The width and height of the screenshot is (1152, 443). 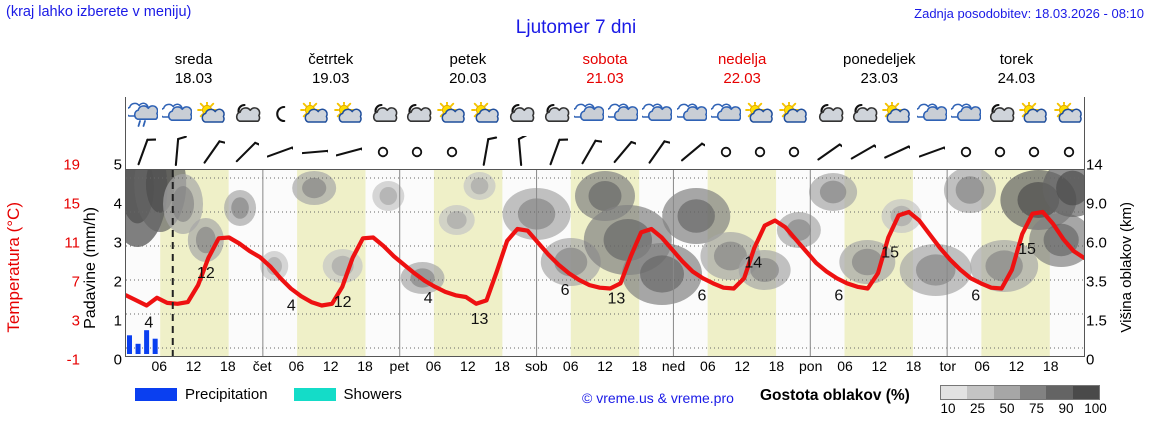 What do you see at coordinates (1103, 262) in the screenshot?
I see `cloud-height-axis-ticks: 14 9.0 6.0 3.5 1.5 0` at bounding box center [1103, 262].